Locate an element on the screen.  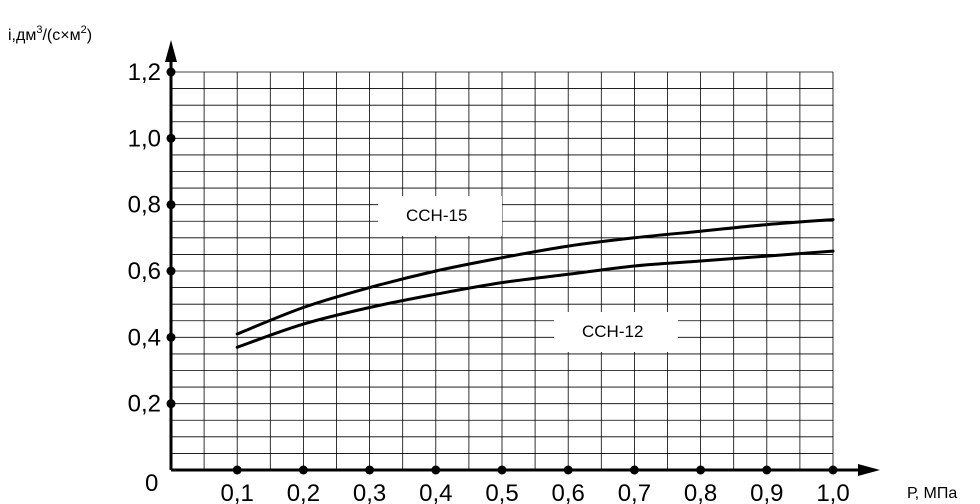
y-axis-arrow is located at coordinates (171, 51).